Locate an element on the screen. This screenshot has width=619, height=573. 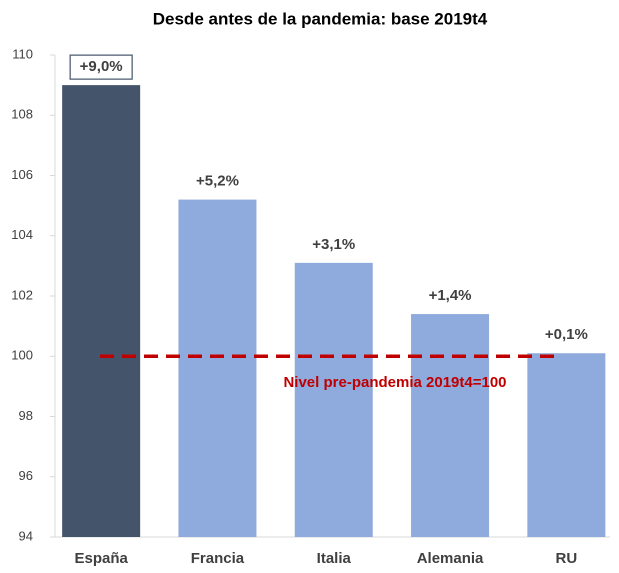
annotation: Nivel pre-pandemia 2019t4=100 is located at coordinates (394, 382).